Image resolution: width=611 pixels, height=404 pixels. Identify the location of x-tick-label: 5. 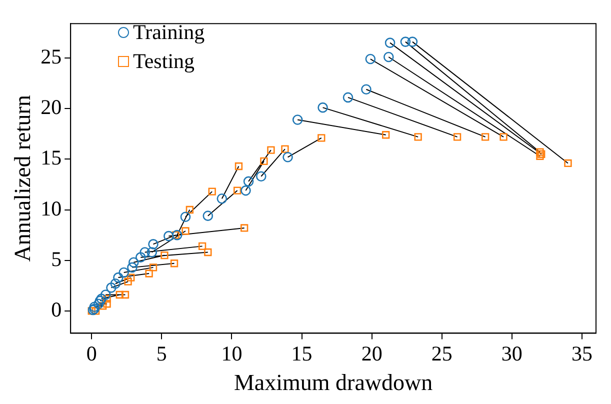
(161, 353).